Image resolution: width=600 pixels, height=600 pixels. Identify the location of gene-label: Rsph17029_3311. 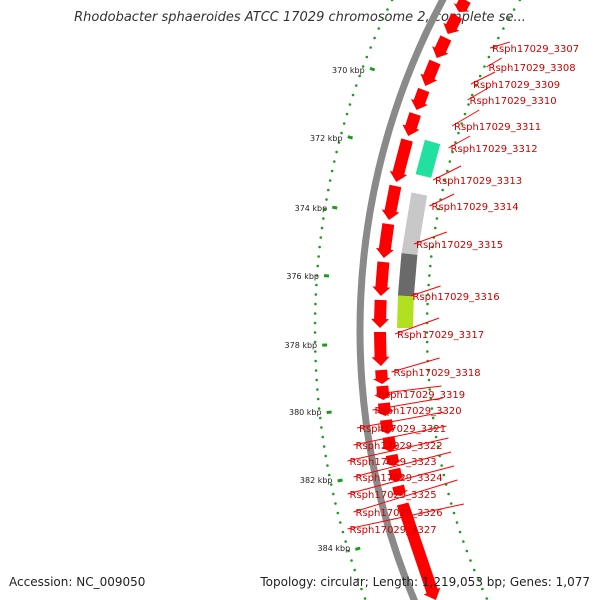
(497, 127).